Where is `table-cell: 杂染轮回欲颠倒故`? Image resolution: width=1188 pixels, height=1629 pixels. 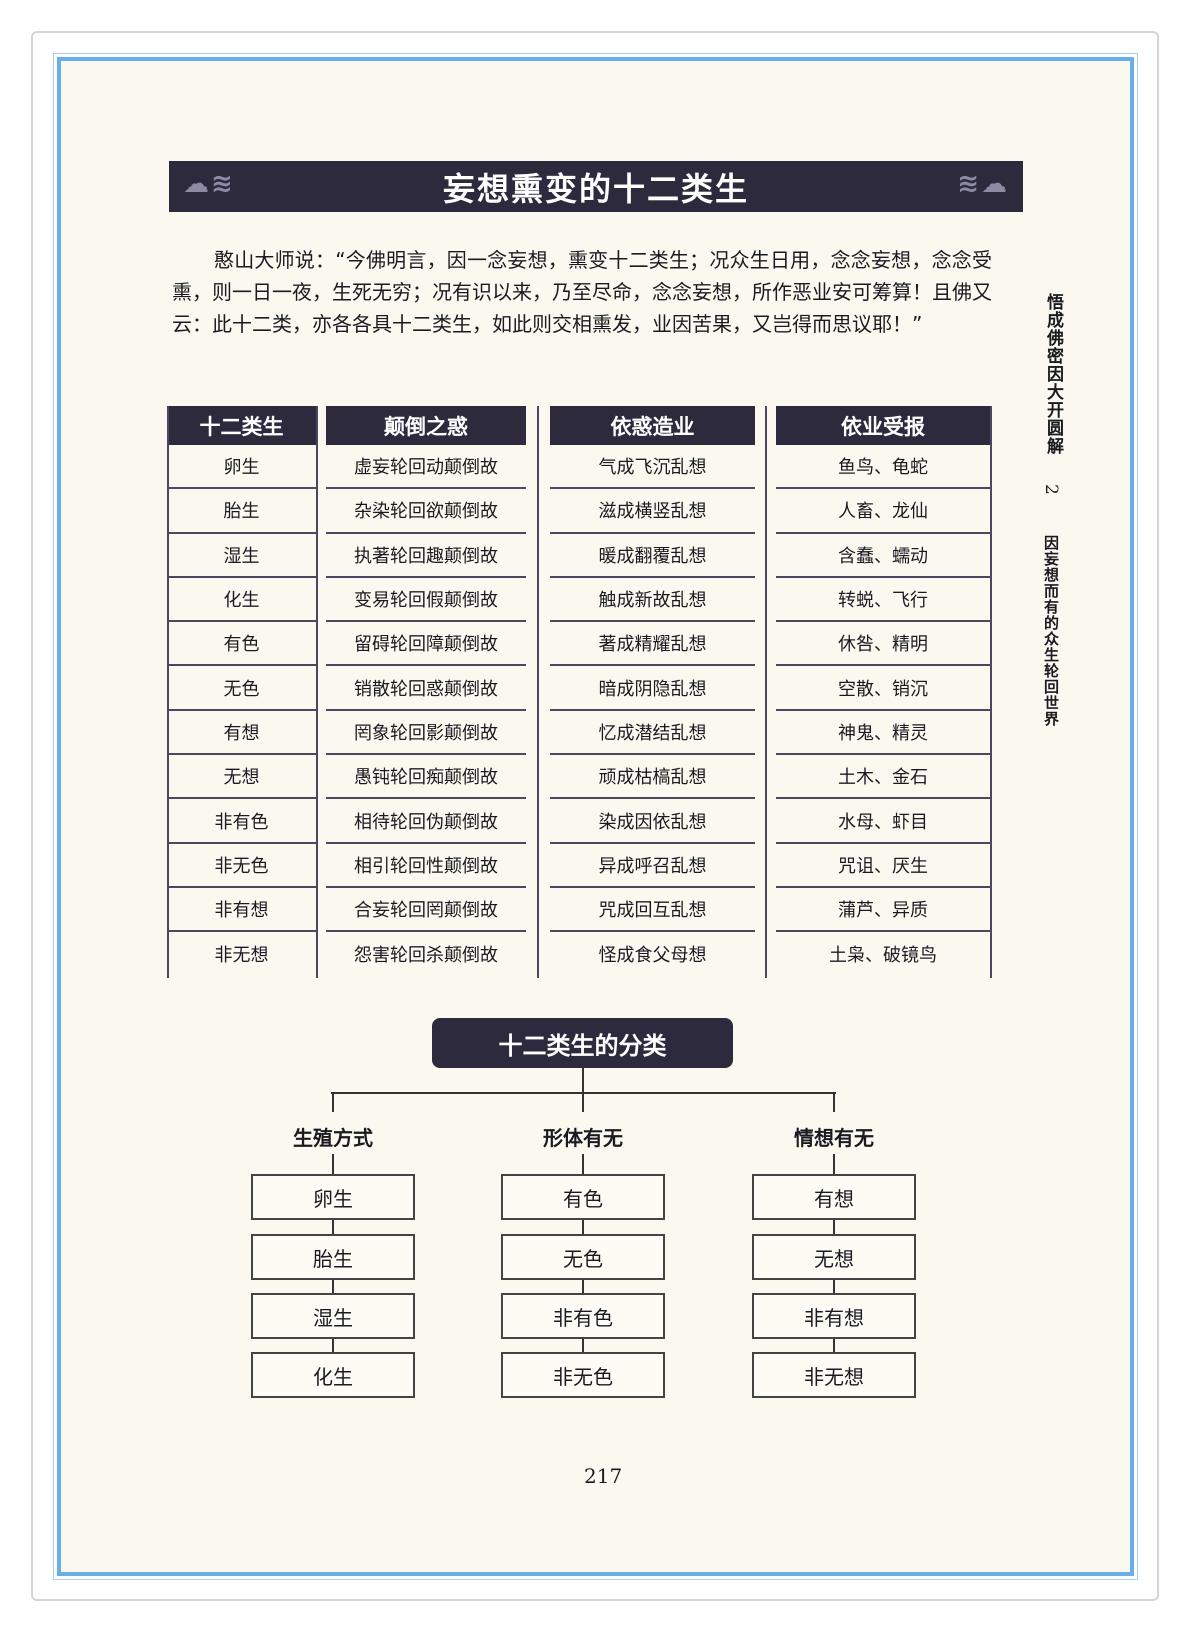 table-cell: 杂染轮回欲颠倒故 is located at coordinates (426, 511).